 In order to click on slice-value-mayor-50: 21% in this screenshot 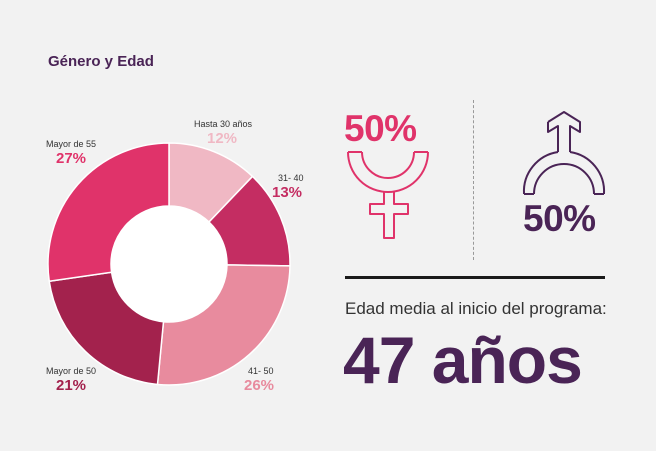, I will do `click(71, 385)`.